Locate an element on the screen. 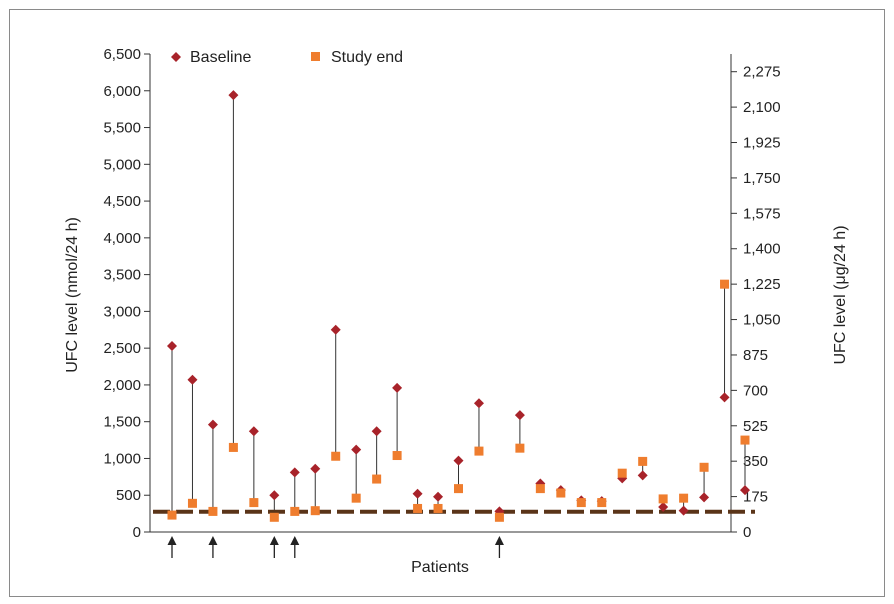  right-tick-label: 0 is located at coordinates (747, 532).